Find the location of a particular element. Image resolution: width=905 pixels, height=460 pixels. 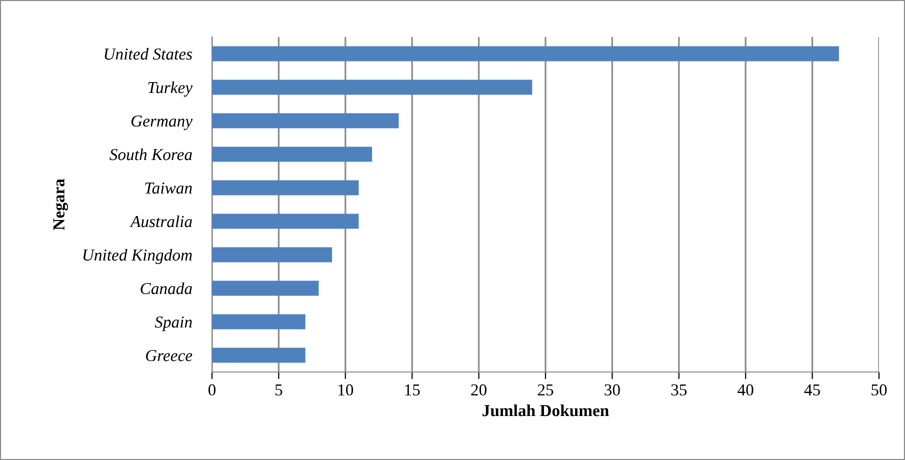

y-tick-label: Spain is located at coordinates (173, 324).